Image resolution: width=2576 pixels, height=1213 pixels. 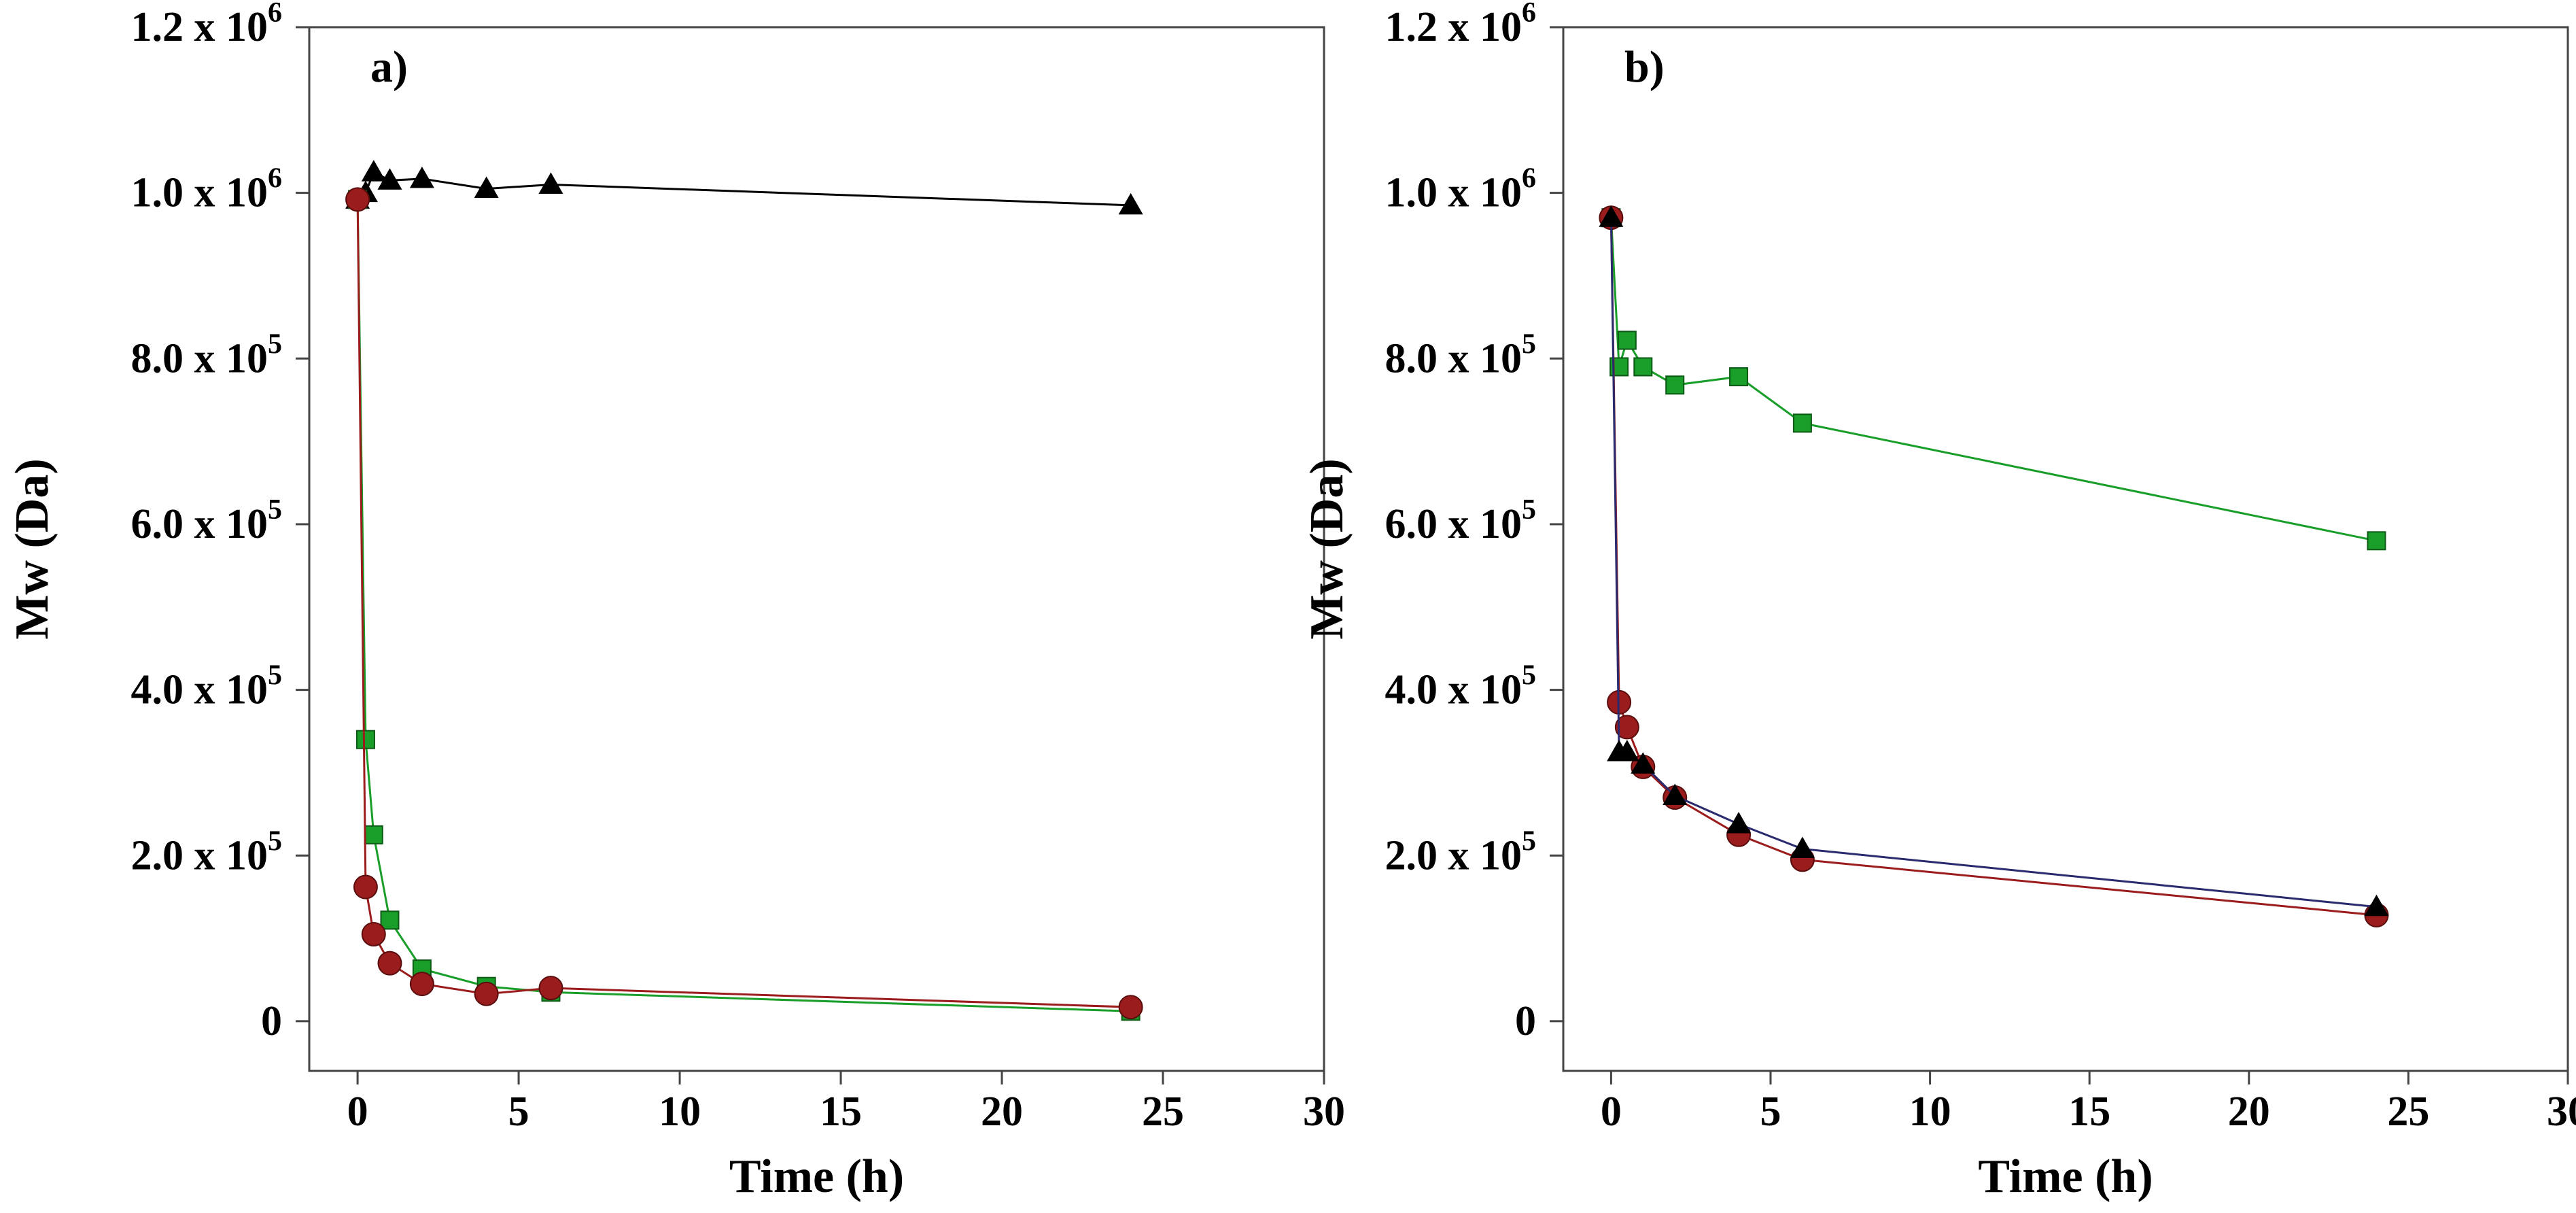 What do you see at coordinates (1993, 379) in the screenshot?
I see `series-square` at bounding box center [1993, 379].